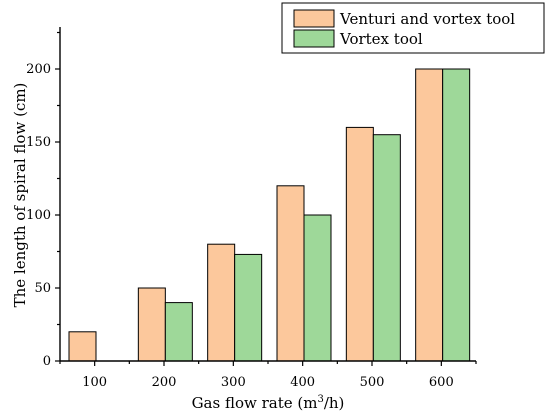 The image size is (550, 416). Describe the element at coordinates (94, 382) in the screenshot. I see `x-tick-label-100: 100` at that location.